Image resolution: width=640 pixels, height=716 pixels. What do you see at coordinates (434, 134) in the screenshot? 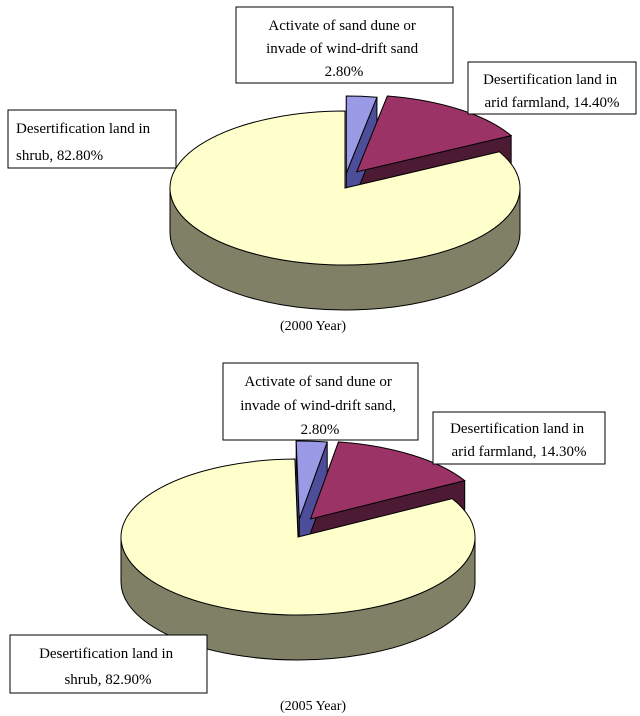
I see `pie-slice-farm-2000` at bounding box center [434, 134].